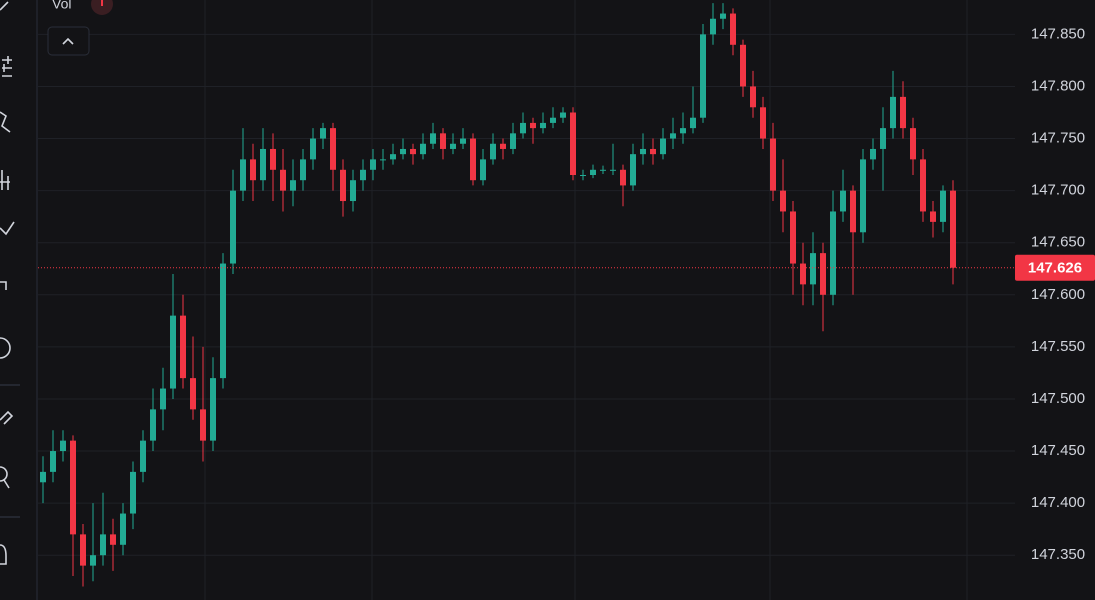 Image resolution: width=1095 pixels, height=600 pixels. Describe the element at coordinates (1058, 242) in the screenshot. I see `y-tick-label: 147.650` at that location.